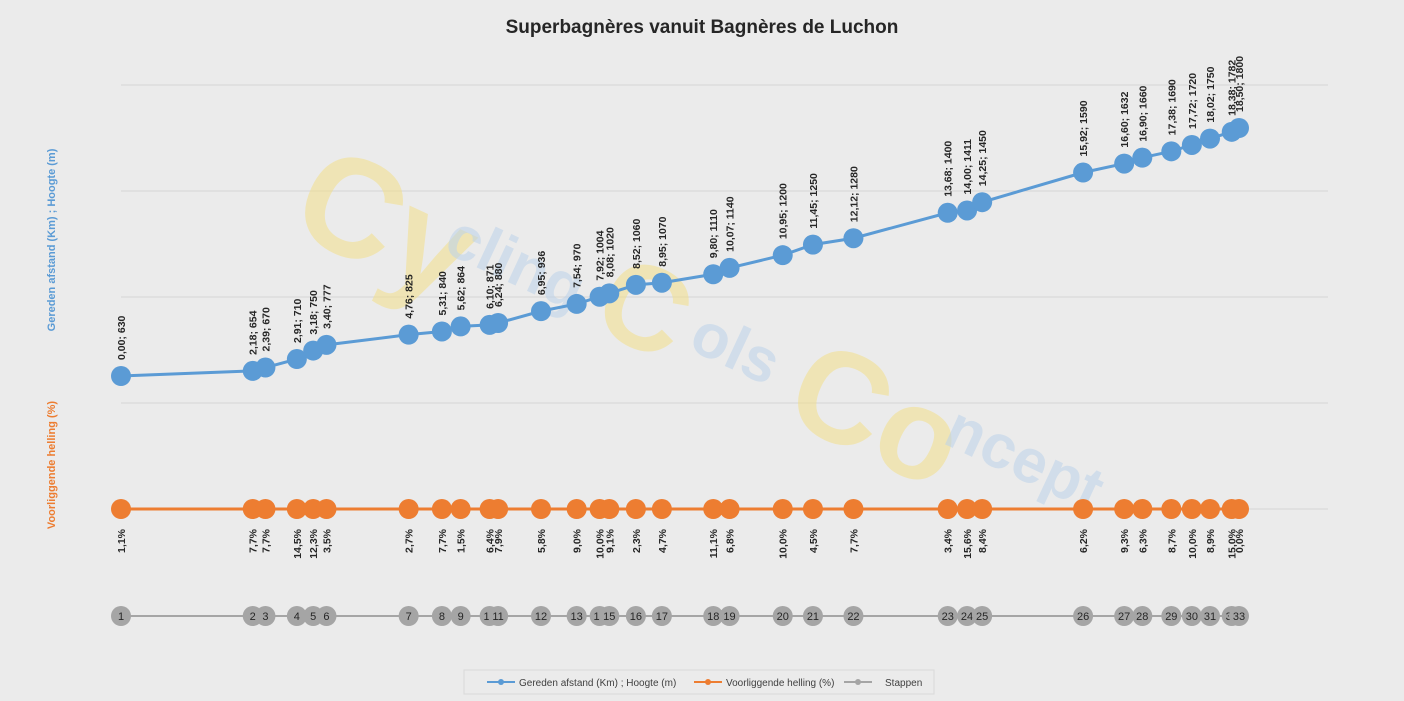  I want to click on legend-label: Gereden afstand (Km) ; Hoogte (m), so click(597, 683).